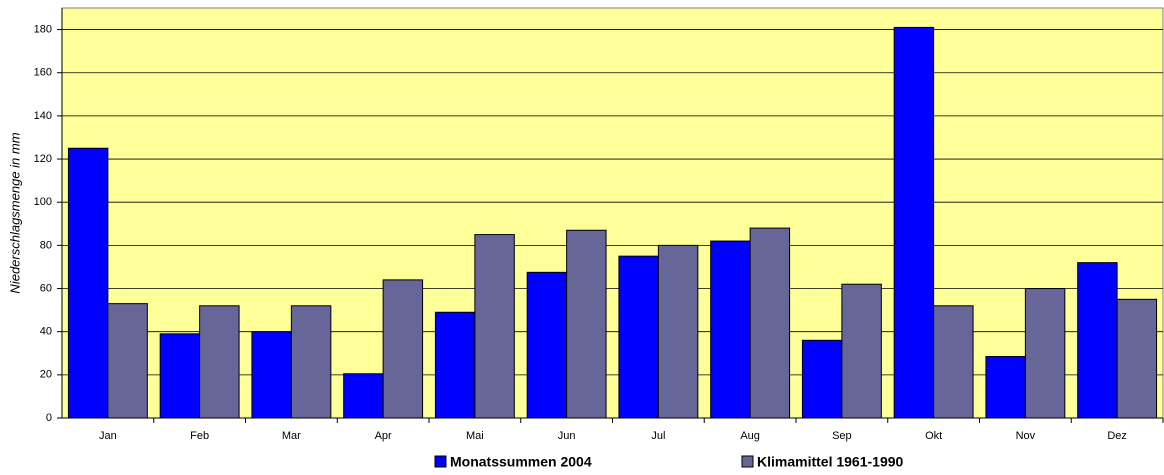  Describe the element at coordinates (43, 159) in the screenshot. I see `y-tick-label: 120` at that location.